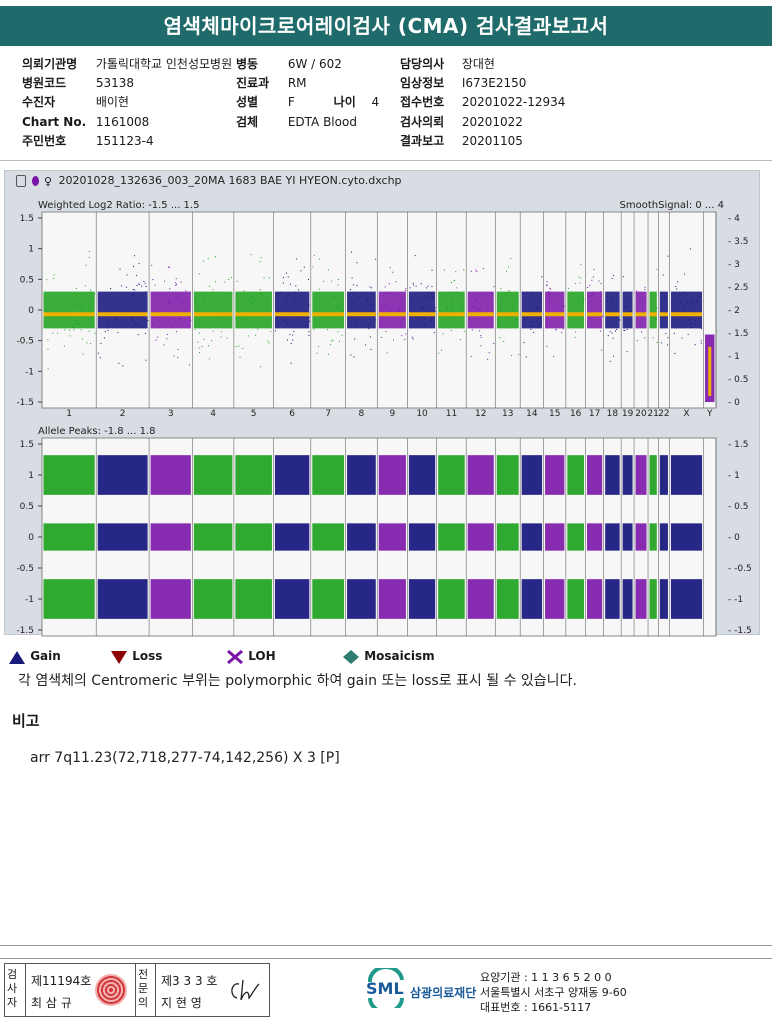 The width and height of the screenshot is (772, 1027). I want to click on value-receipt-no: 20201022-12934, so click(513, 102).